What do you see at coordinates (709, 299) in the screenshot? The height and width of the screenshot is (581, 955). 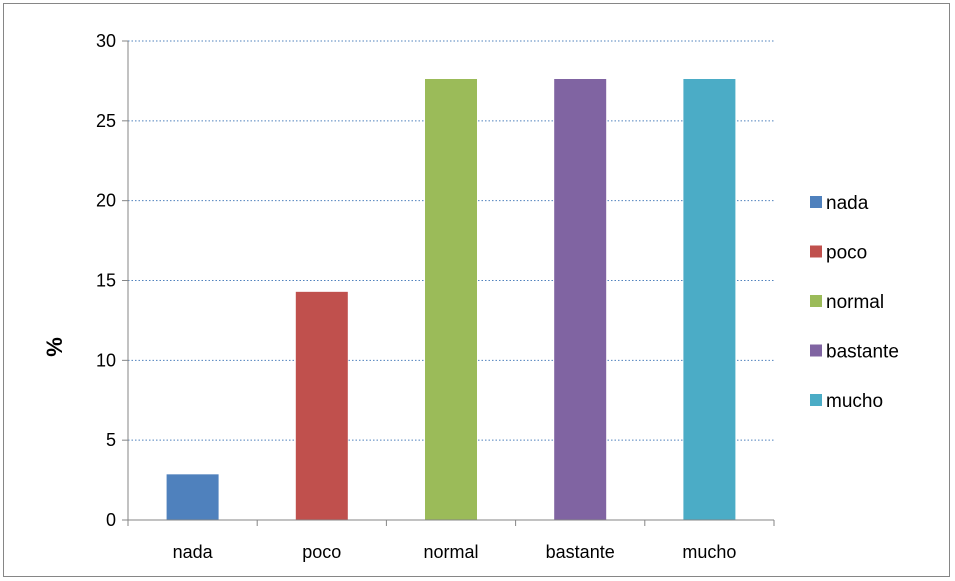 I see `bar-mucho` at bounding box center [709, 299].